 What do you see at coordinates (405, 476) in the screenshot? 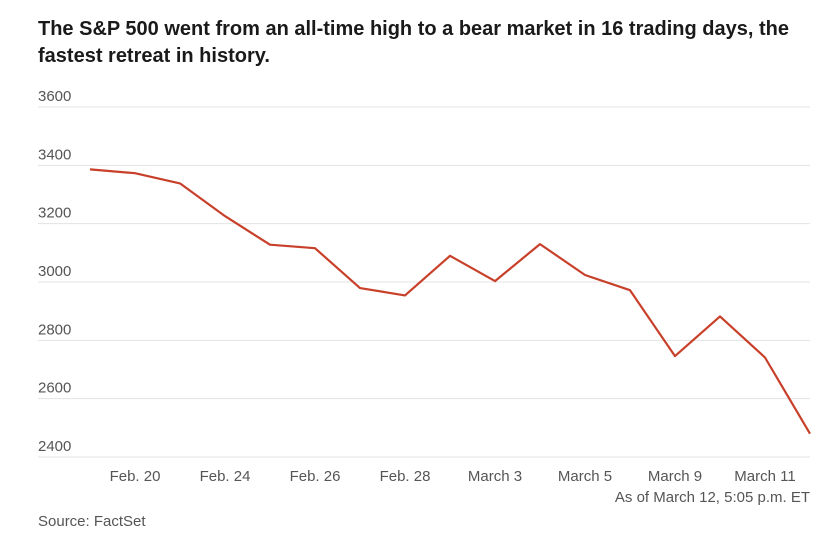
I see `x-tick-label: Feb. 28` at bounding box center [405, 476].